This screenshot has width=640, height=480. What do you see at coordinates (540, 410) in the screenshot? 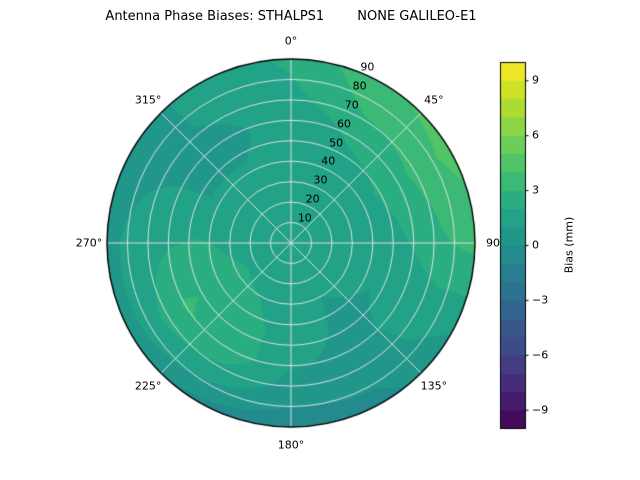
I see `colorbar-tick-label: −9` at bounding box center [540, 410].